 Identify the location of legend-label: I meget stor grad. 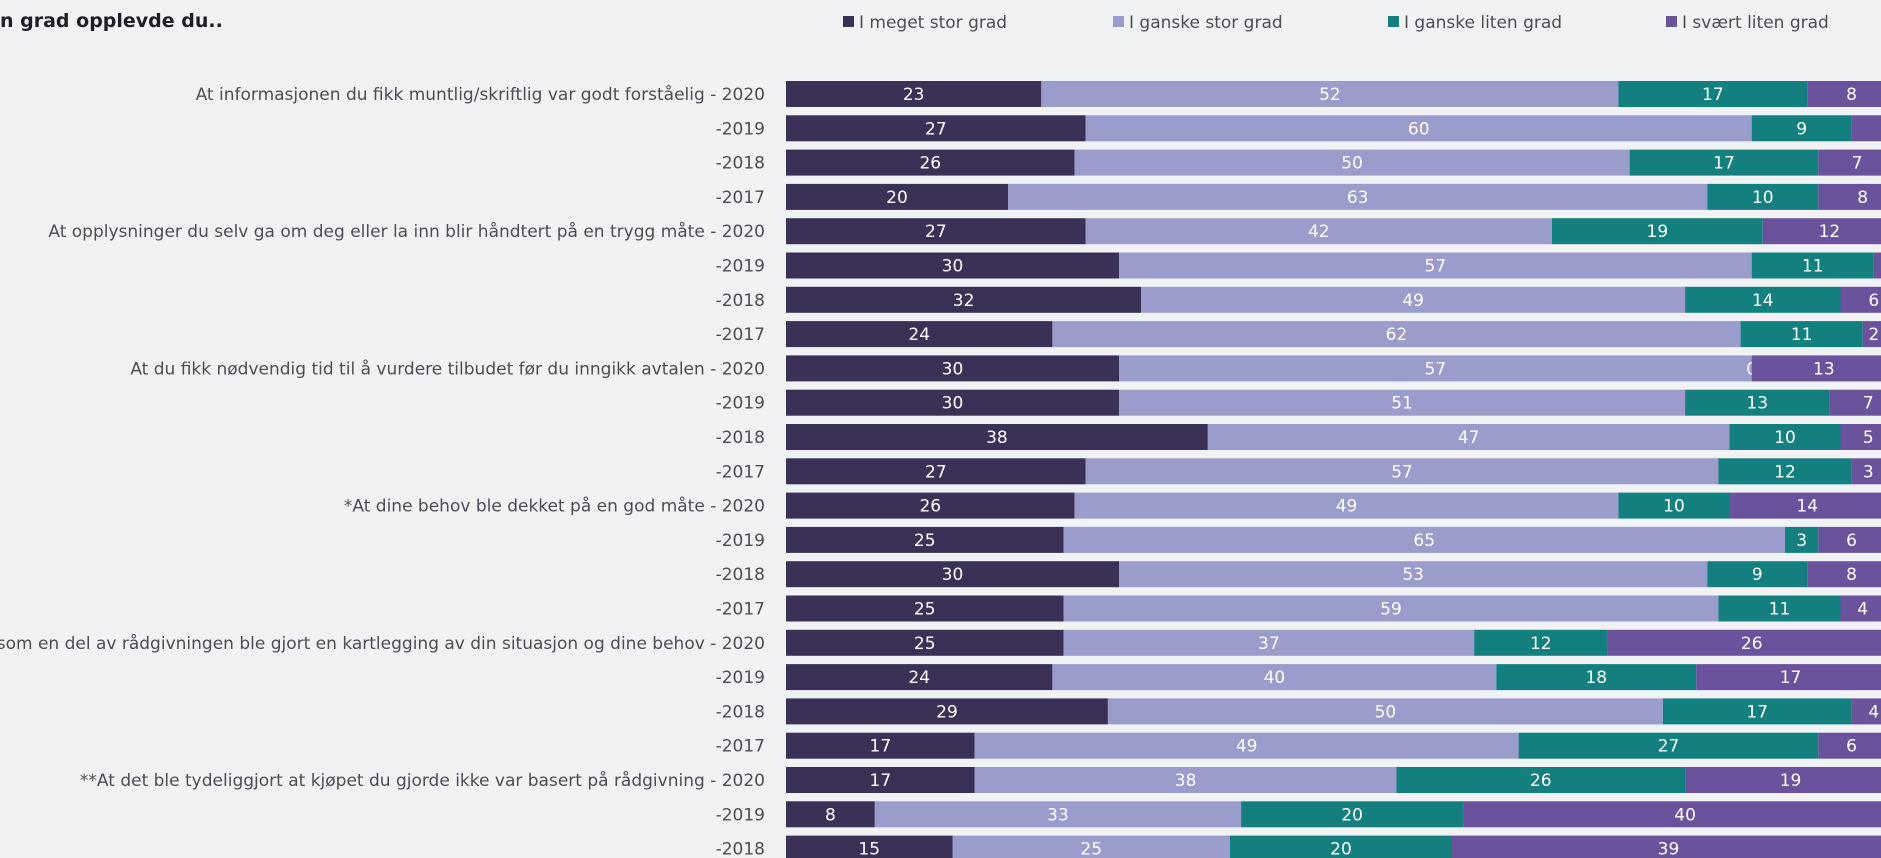
(933, 23).